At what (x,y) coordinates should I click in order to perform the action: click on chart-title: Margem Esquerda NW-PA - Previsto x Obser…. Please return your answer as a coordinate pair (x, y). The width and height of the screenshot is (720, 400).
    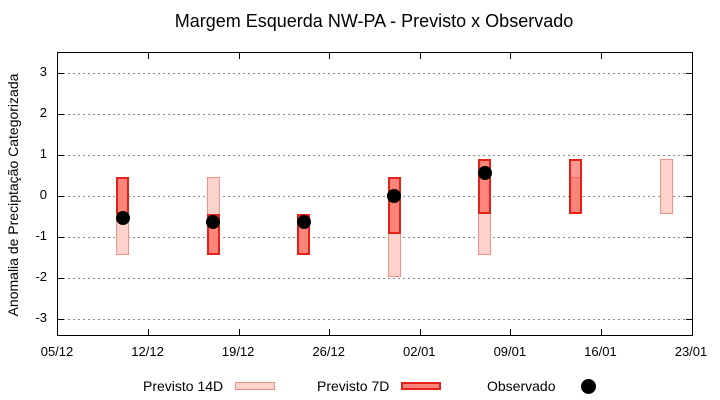
    Looking at the image, I should click on (374, 21).